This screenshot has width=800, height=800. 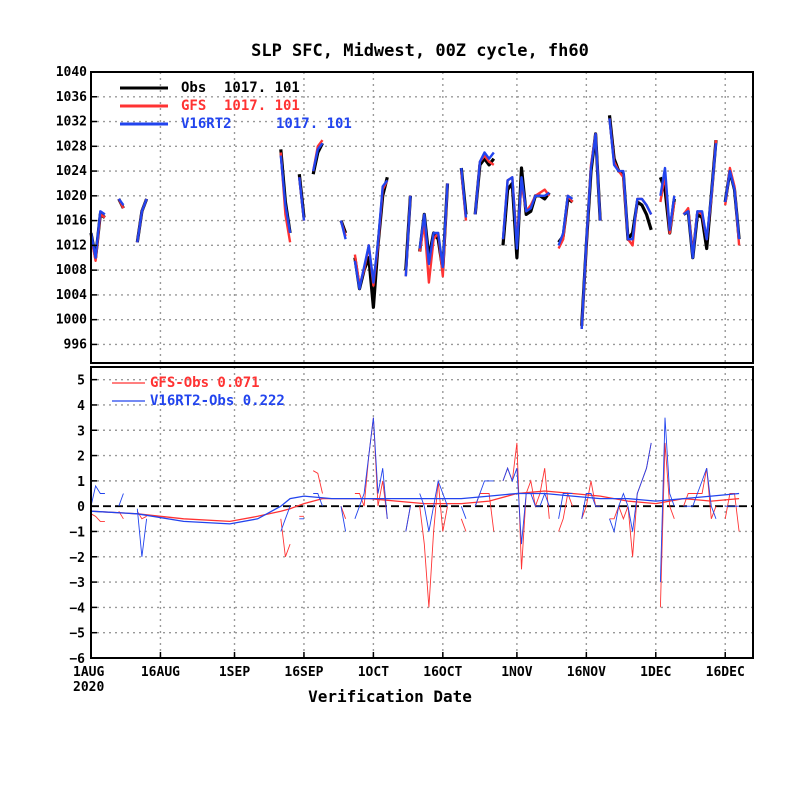 I want to click on top-y-tick-label: 1032, so click(x=71, y=122).